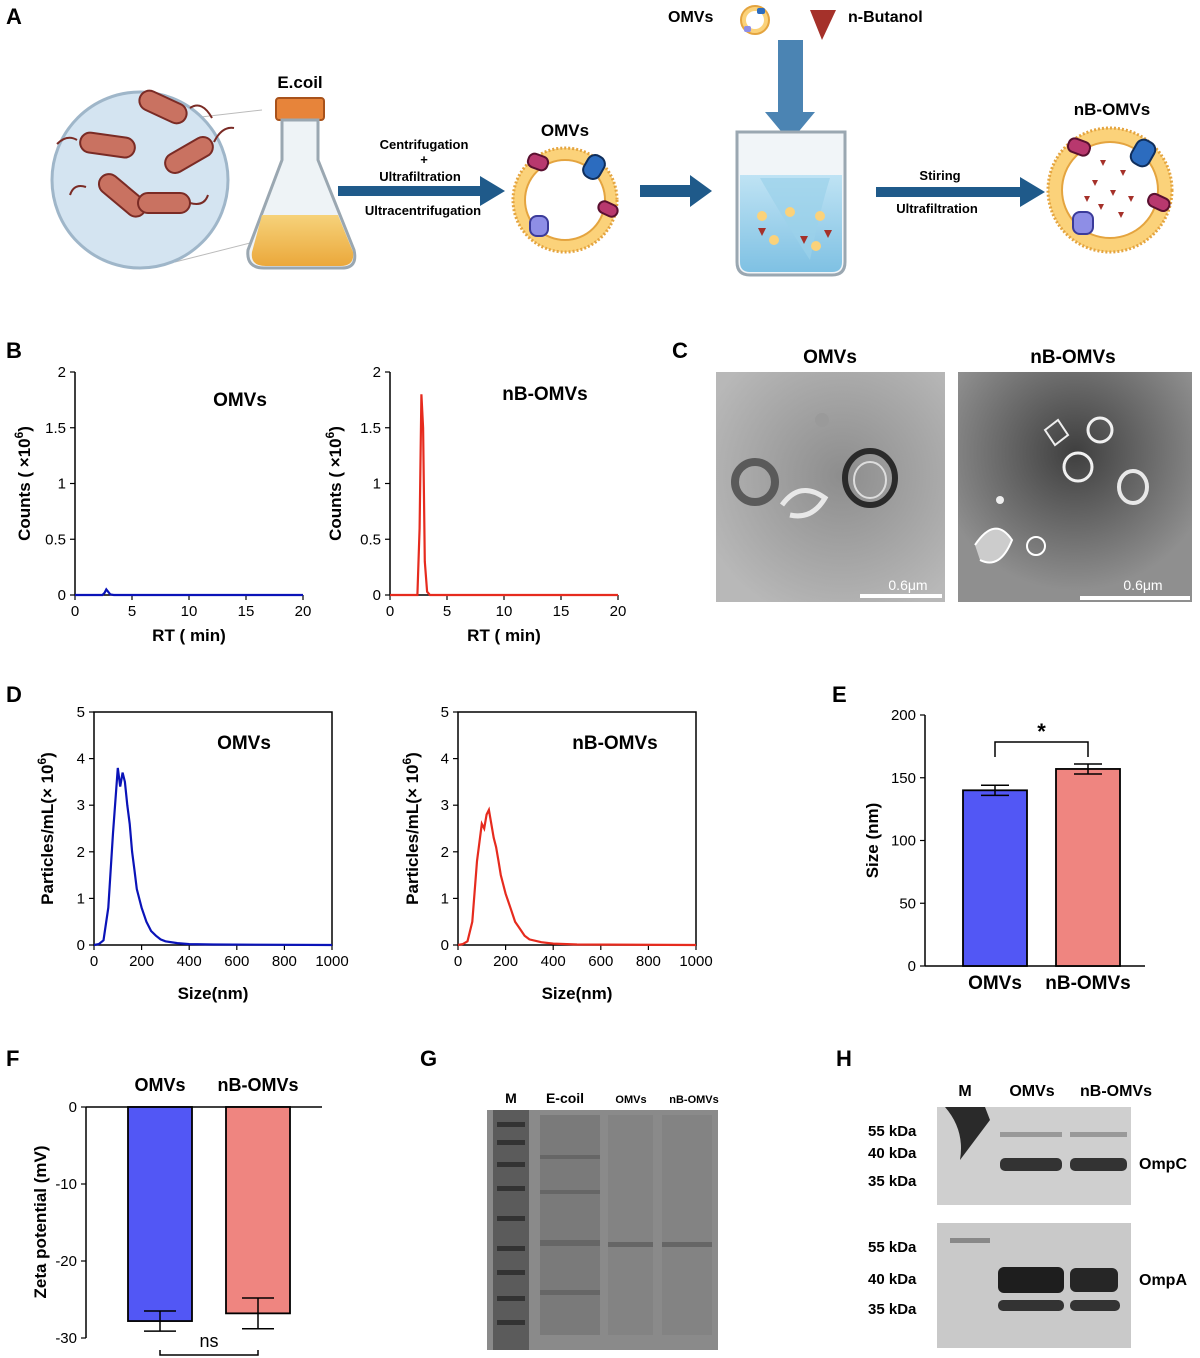 This screenshot has height=1358, width=1200. Describe the element at coordinates (954, 474) in the screenshot. I see `tem-panel: OMVs nB-OMVs 0.6μm 0.6μm` at that location.